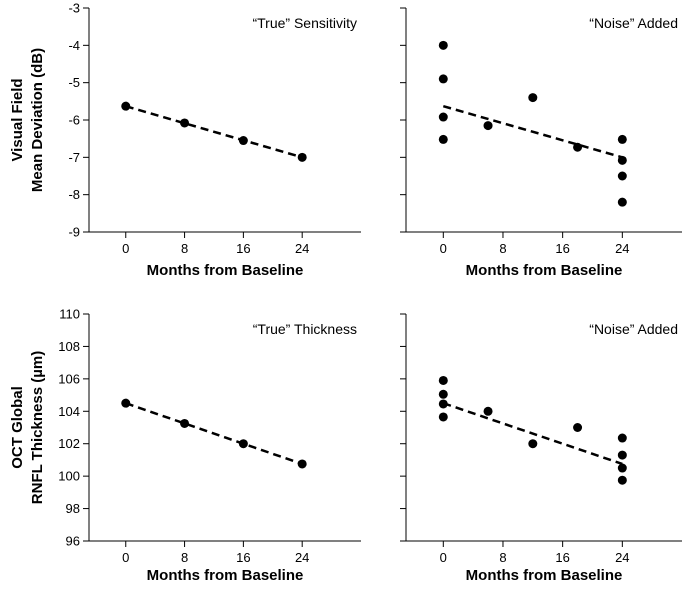  What do you see at coordinates (69, 378) in the screenshot?
I see `y-tick-label: 106` at bounding box center [69, 378].